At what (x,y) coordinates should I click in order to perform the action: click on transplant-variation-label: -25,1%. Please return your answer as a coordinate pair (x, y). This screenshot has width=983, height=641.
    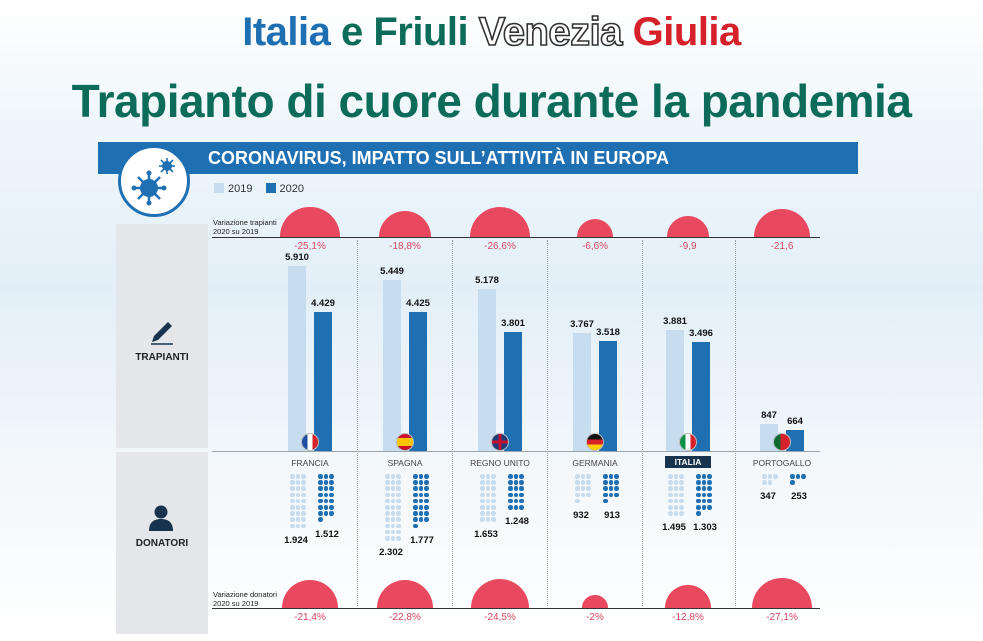
    Looking at the image, I should click on (310, 246).